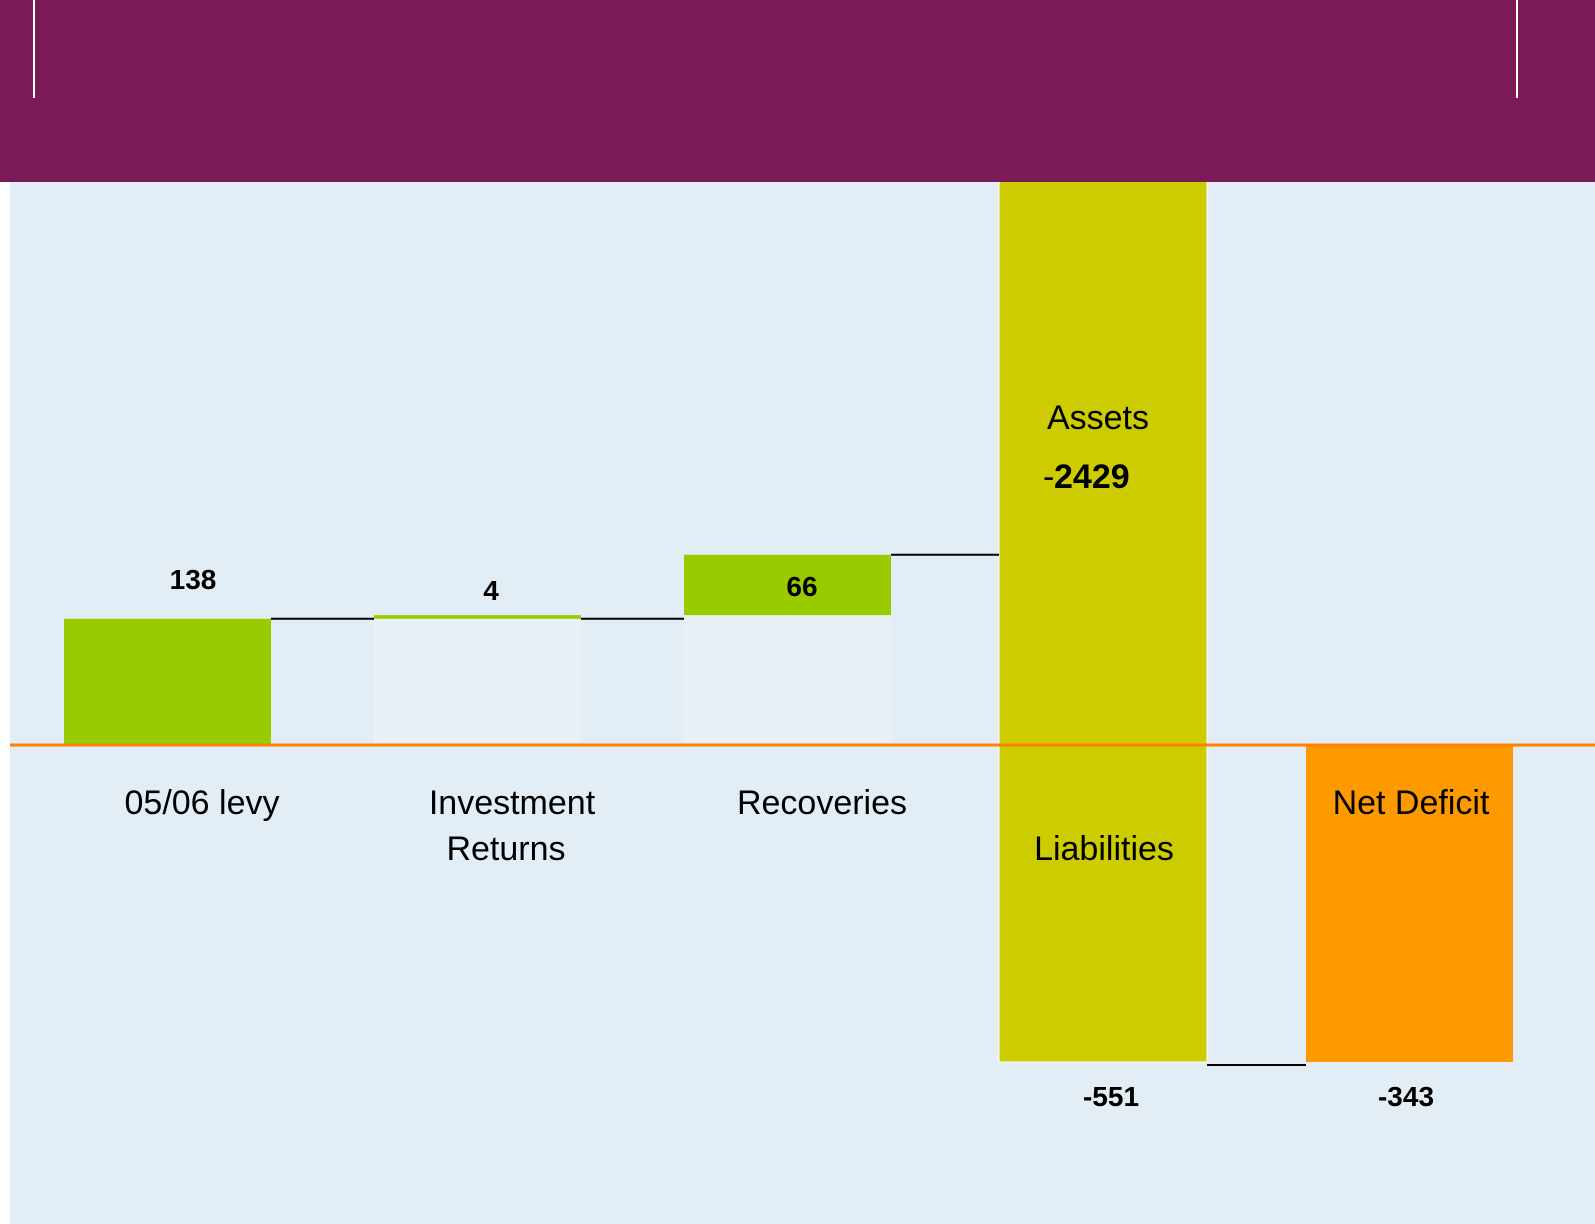 Image resolution: width=1595 pixels, height=1224 pixels. I want to click on category-label-investment-line1: Investment, so click(512, 803).